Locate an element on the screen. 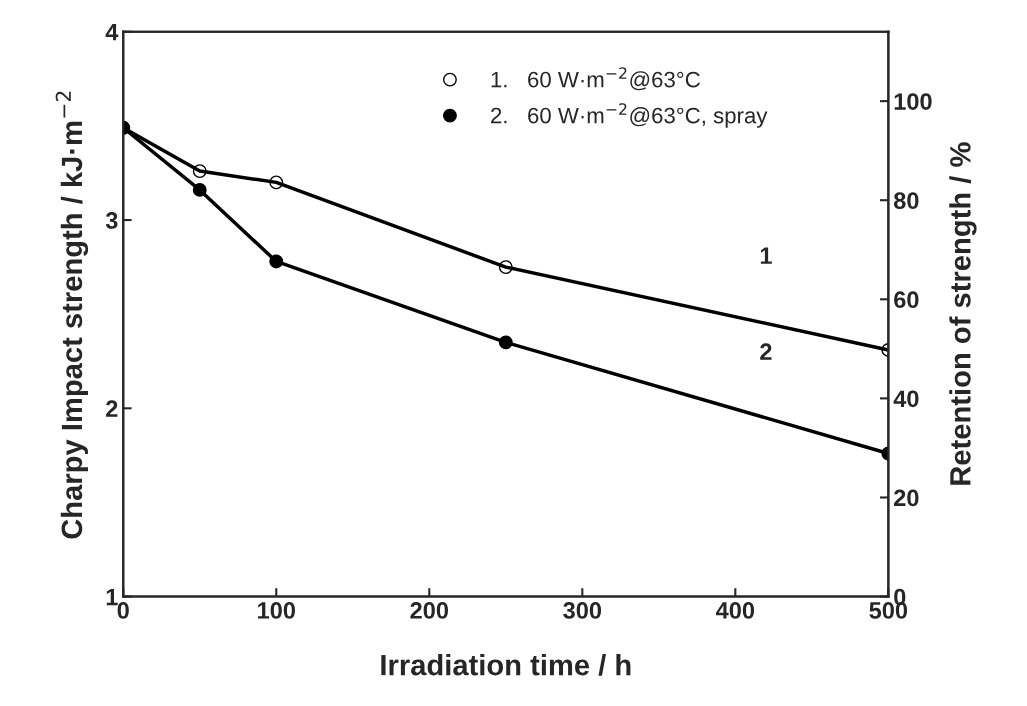 The width and height of the screenshot is (1027, 706). annotation: 1 is located at coordinates (766, 255).